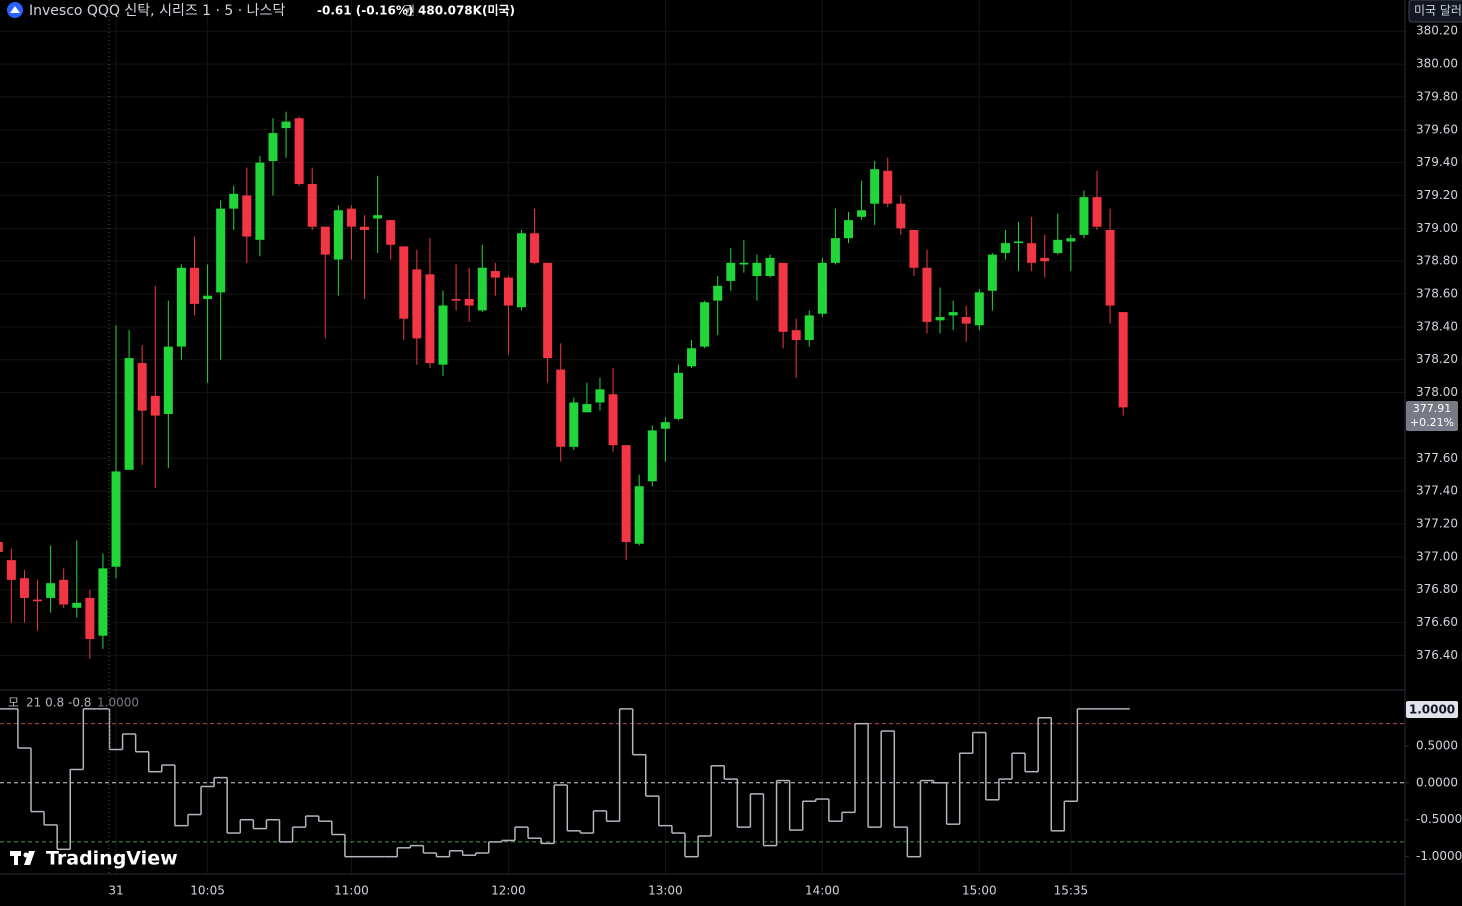 This screenshot has height=906, width=1462. I want to click on y-tick-label: 379.40, so click(1437, 162).